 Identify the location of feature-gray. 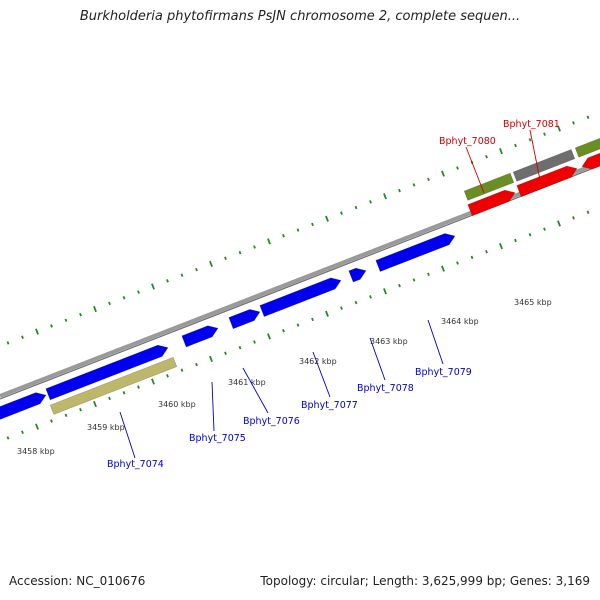
(544, 165).